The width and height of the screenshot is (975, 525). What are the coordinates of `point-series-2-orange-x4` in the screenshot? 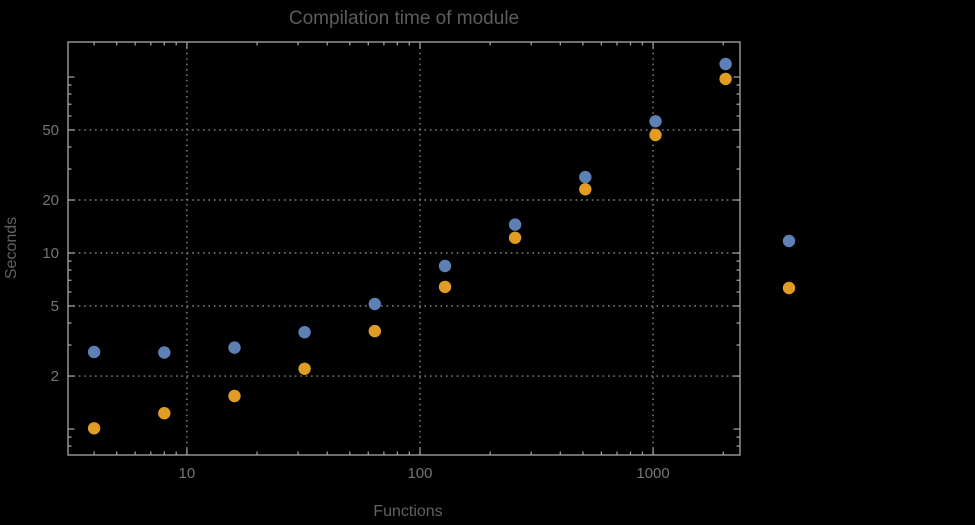 It's located at (94, 428).